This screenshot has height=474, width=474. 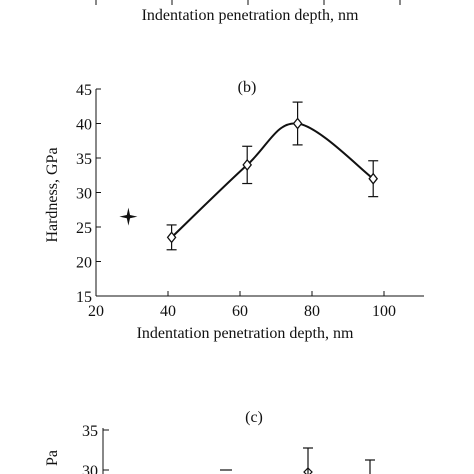 What do you see at coordinates (84, 263) in the screenshot?
I see `panel-b-y-tick-label: 20` at bounding box center [84, 263].